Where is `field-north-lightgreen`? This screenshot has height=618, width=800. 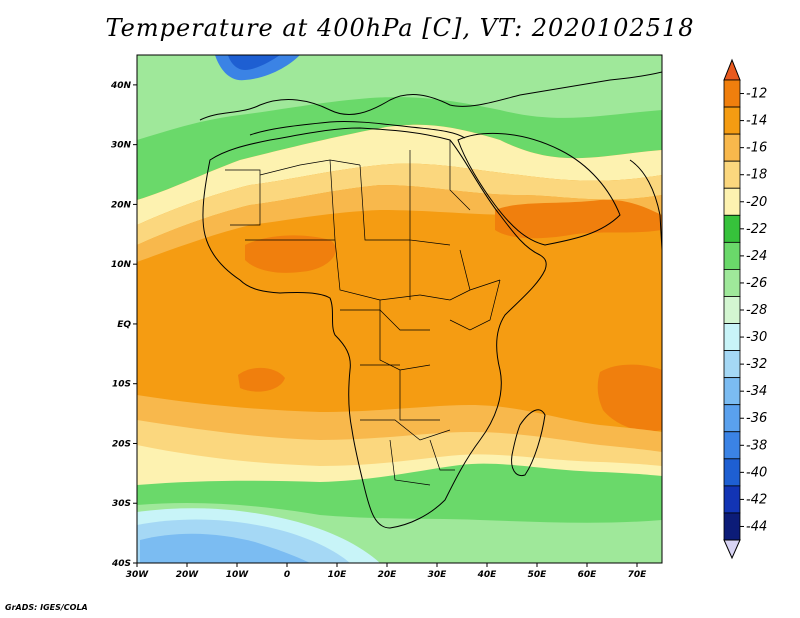 field-north-lightgreen is located at coordinates (399, 97).